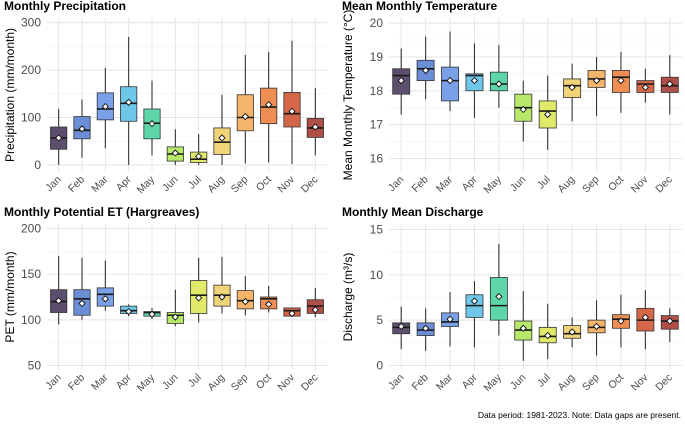  I want to click on y-axis-label: PET (mm/month), so click(10, 296).